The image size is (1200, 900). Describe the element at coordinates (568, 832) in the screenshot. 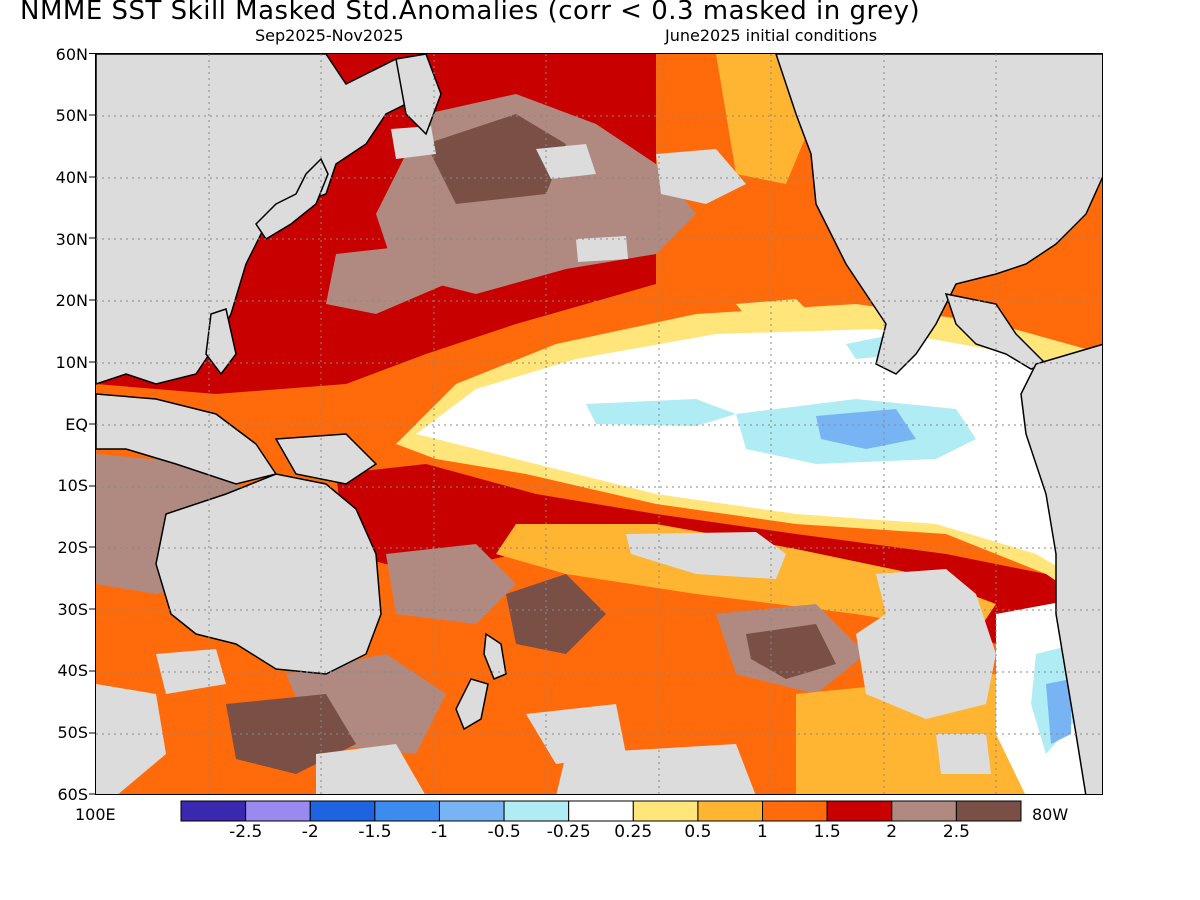

I see `colorbar-label: -0.25` at that location.